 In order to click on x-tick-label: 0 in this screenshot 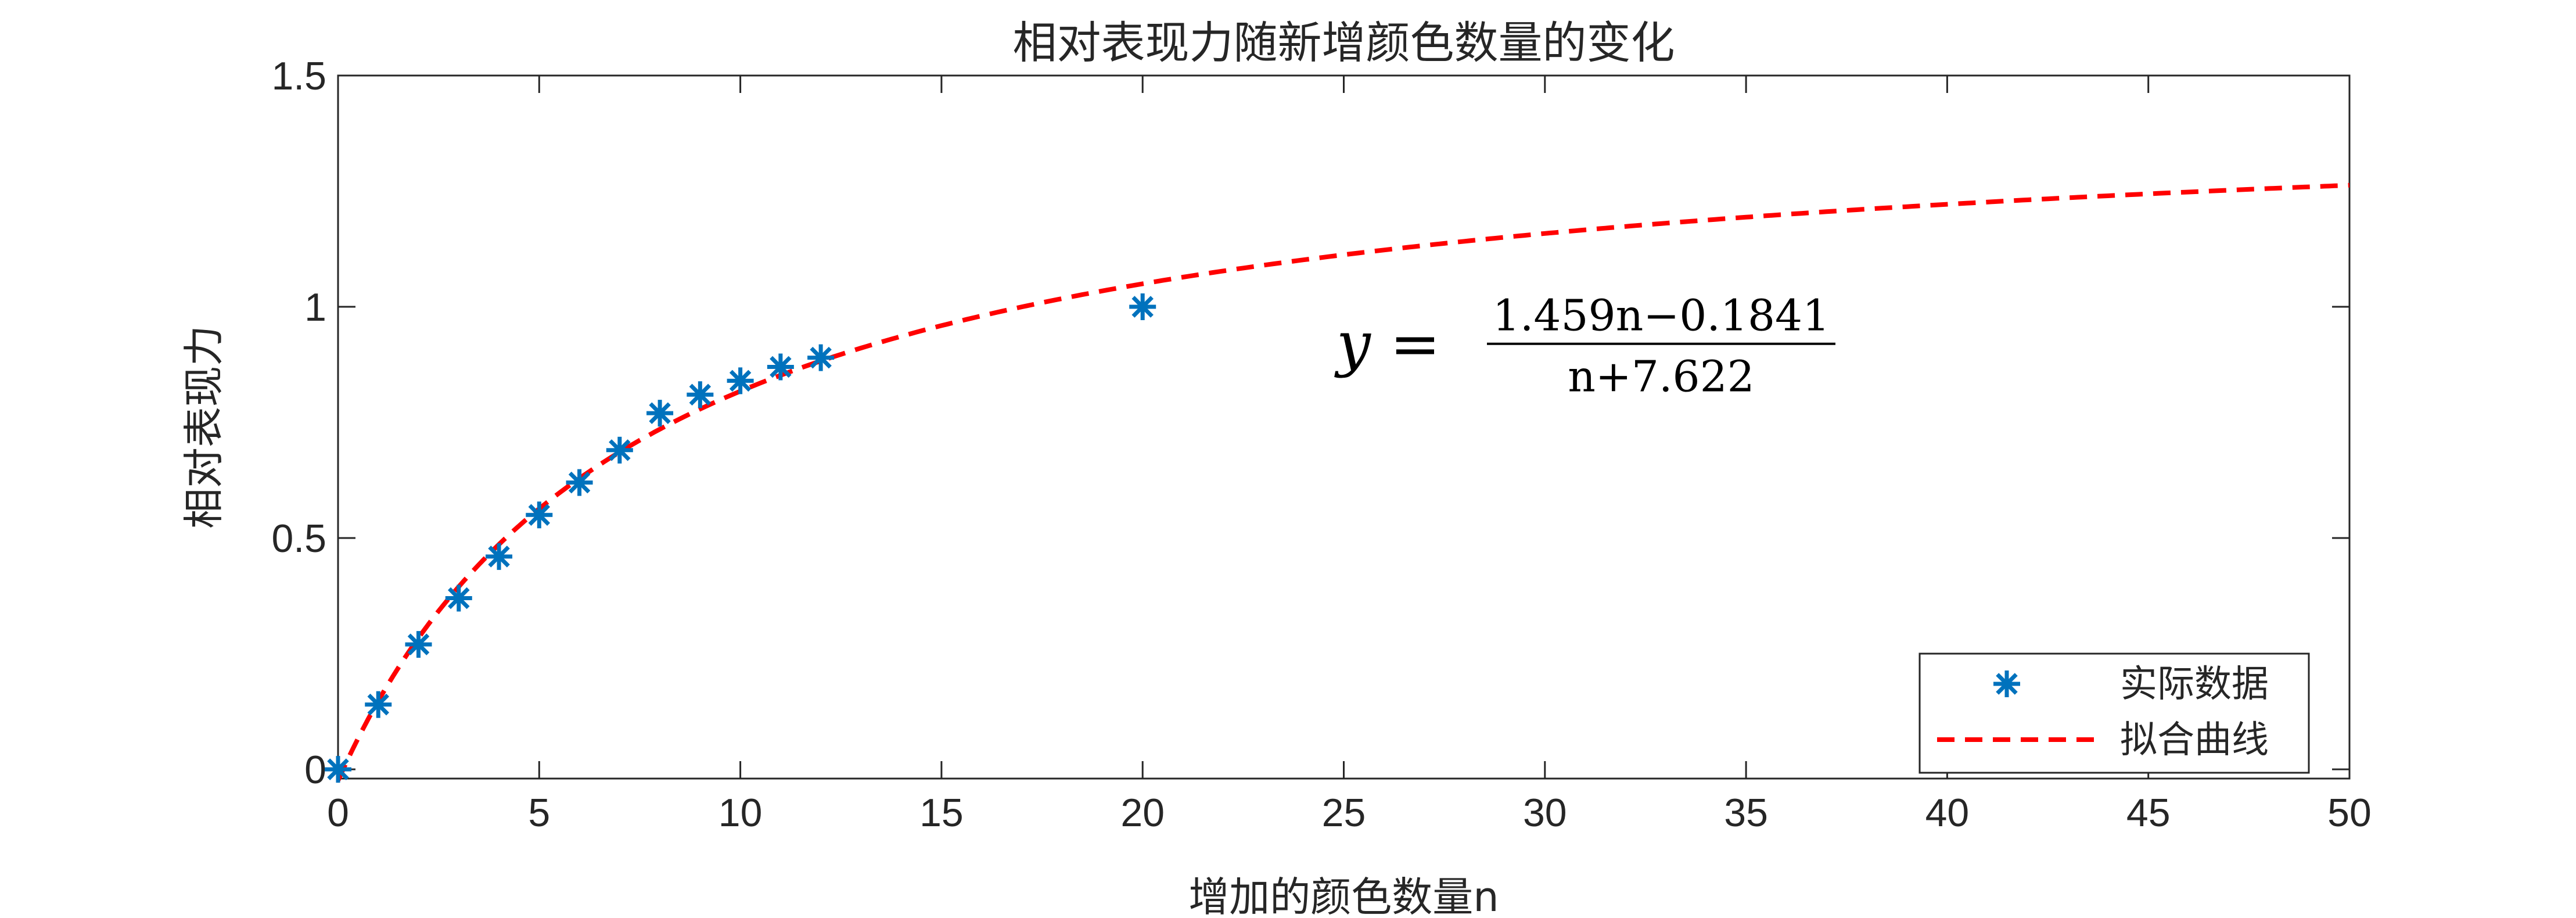, I will do `click(338, 813)`.